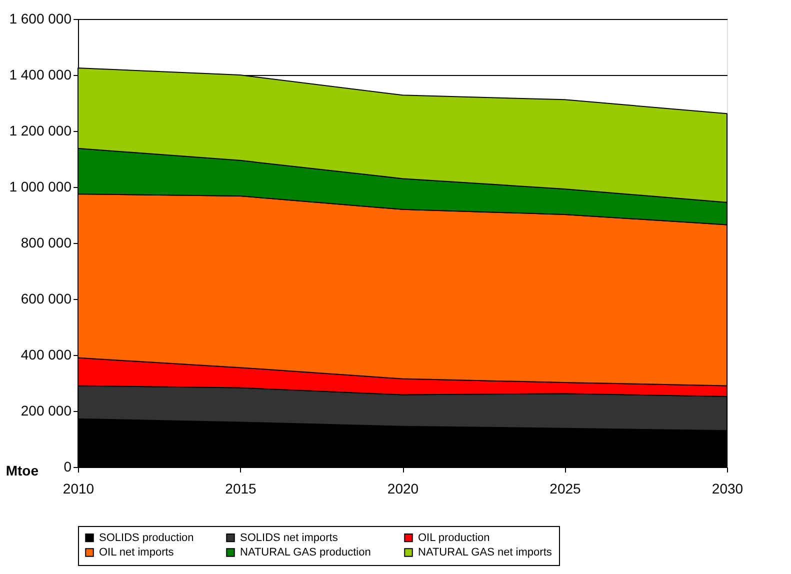  I want to click on x-tick-label: 2010, so click(78, 488).